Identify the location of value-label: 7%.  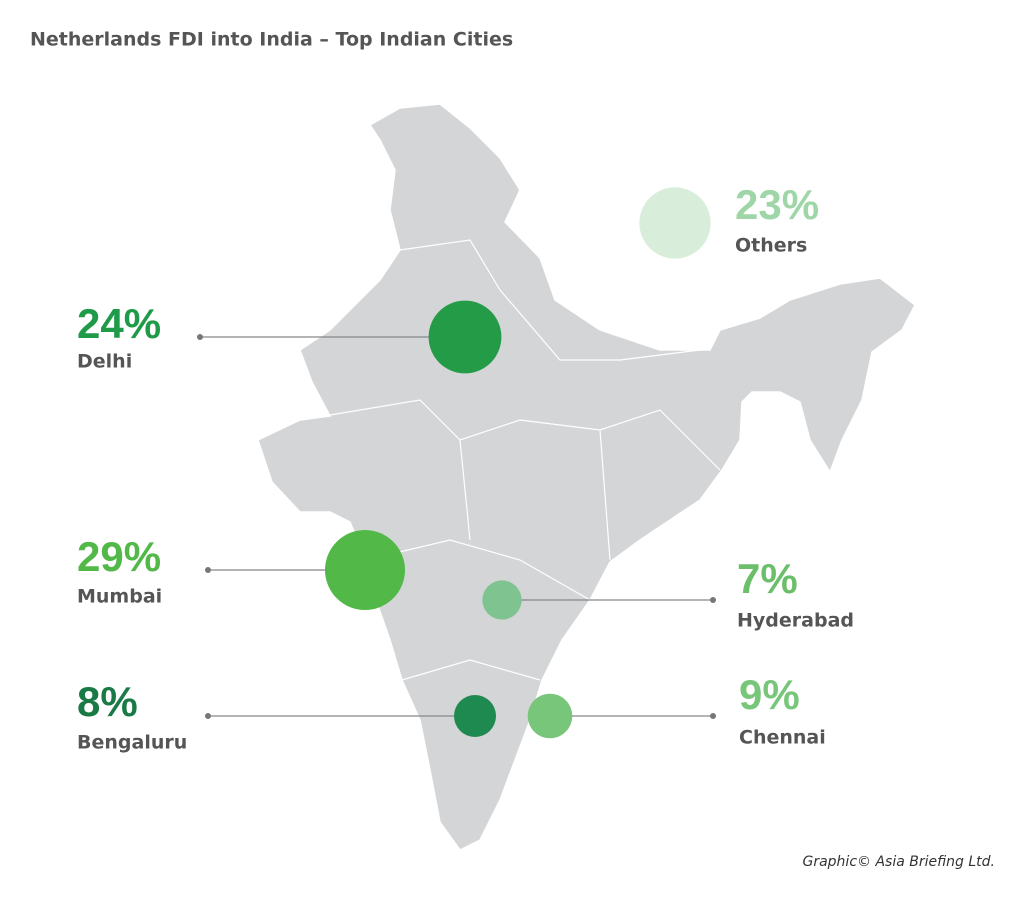
(767, 578).